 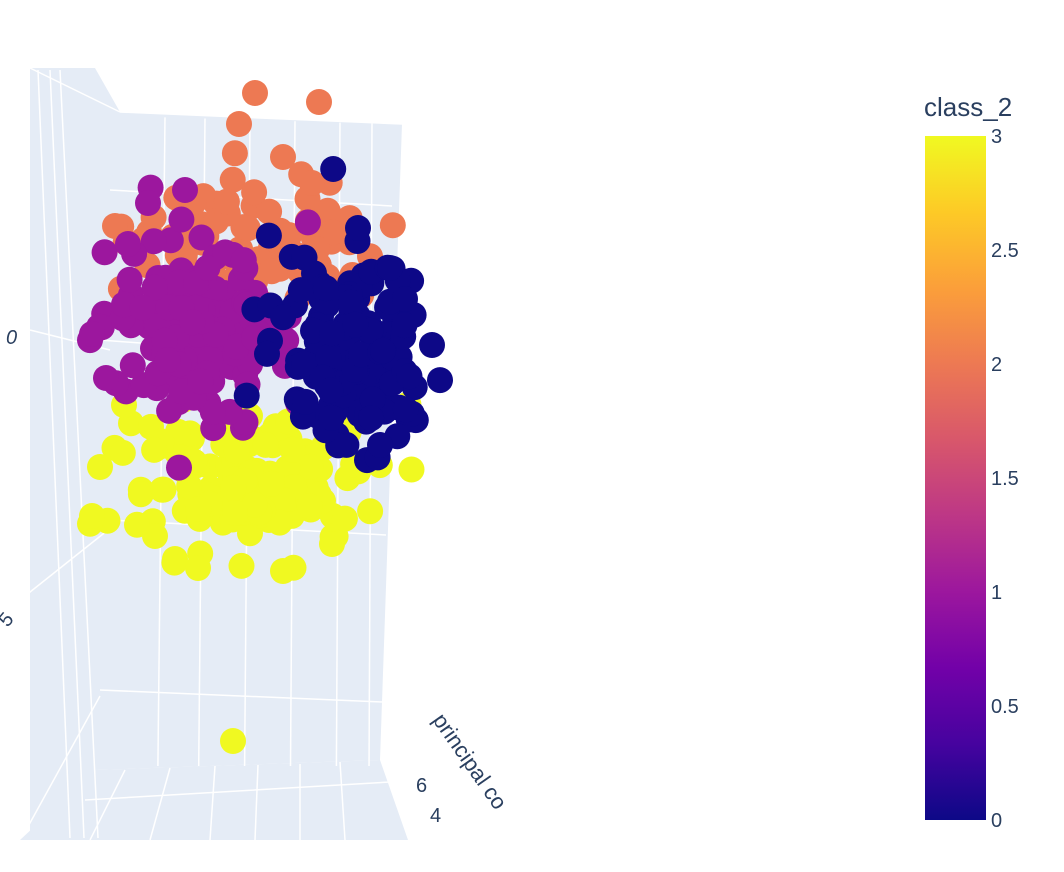 What do you see at coordinates (955, 478) in the screenshot?
I see `colorbar-bar` at bounding box center [955, 478].